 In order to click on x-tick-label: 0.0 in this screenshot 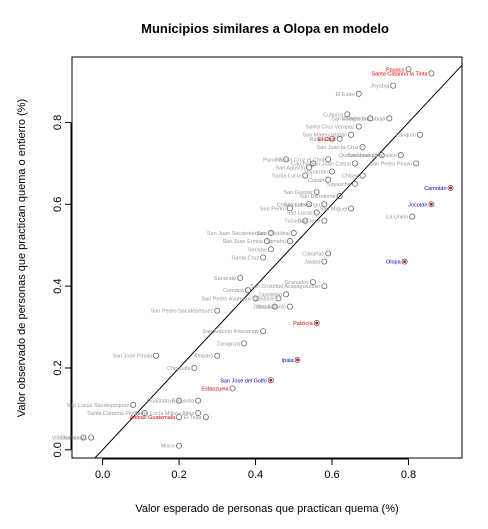, I will do `click(102, 475)`.